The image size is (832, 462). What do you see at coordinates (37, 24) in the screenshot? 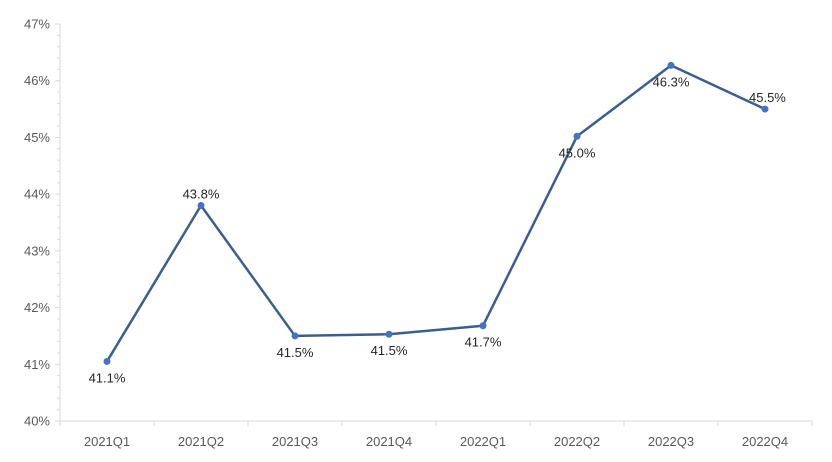
I see `y-tick-label: 47%` at bounding box center [37, 24].